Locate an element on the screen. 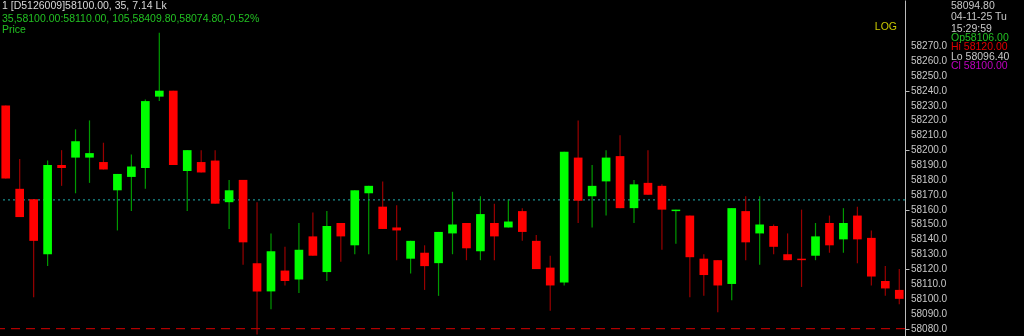 This screenshot has height=336, width=1024. y-tick-label: 58100.0 is located at coordinates (929, 298).